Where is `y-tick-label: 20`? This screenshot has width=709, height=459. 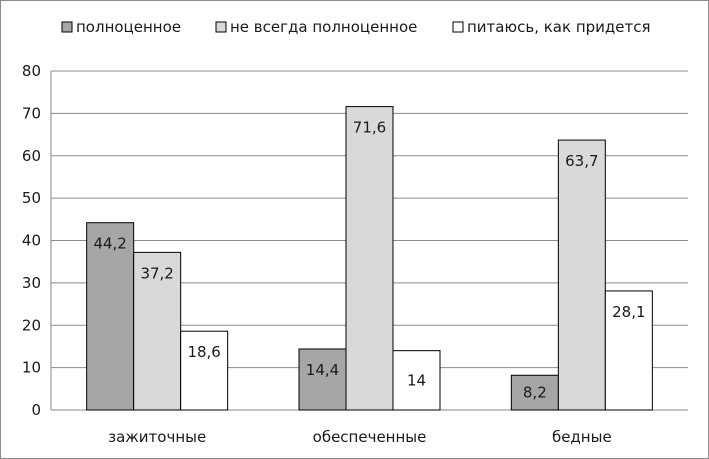 y-tick-label: 20 is located at coordinates (31, 325).